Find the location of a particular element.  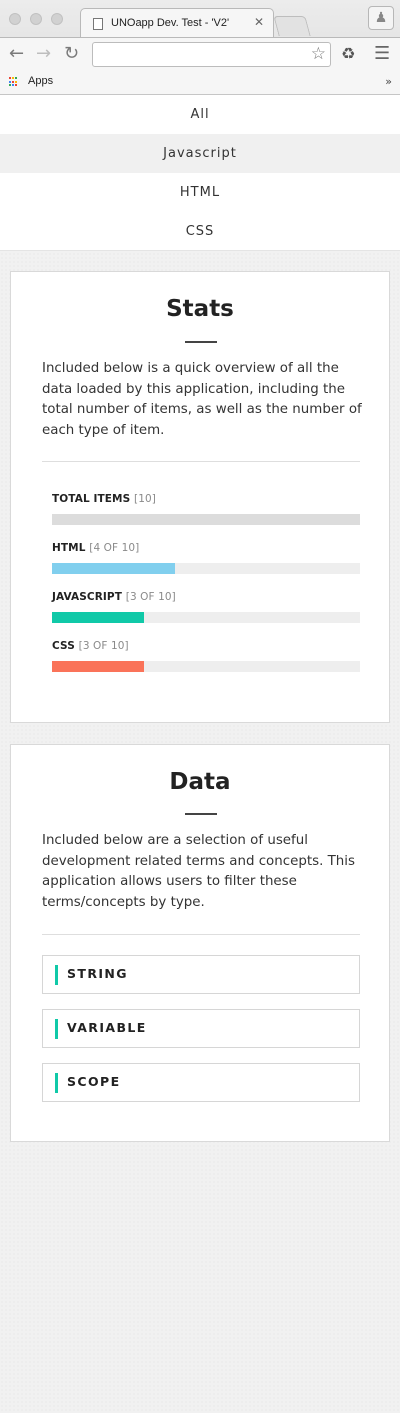

more-bookmarks-icon: » is located at coordinates (388, 81).